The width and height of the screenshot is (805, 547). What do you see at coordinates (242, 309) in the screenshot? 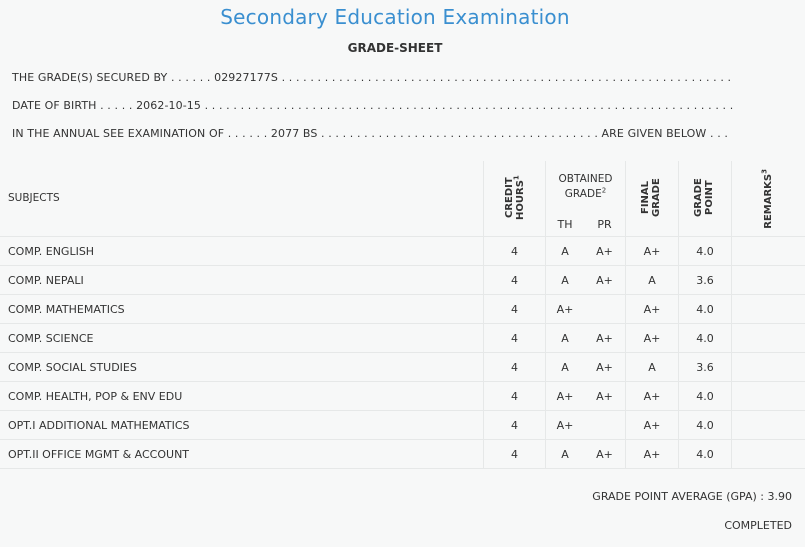
I see `subject-name: COMP. MATHEMATICS` at bounding box center [242, 309].